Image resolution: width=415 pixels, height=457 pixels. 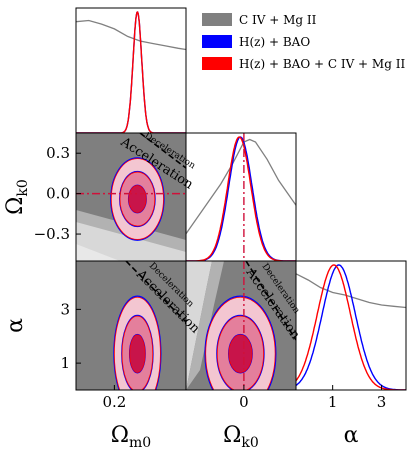 What do you see at coordinates (131, 241) in the screenshot?
I see `civ-band-inner-om-ok` at bounding box center [131, 241].